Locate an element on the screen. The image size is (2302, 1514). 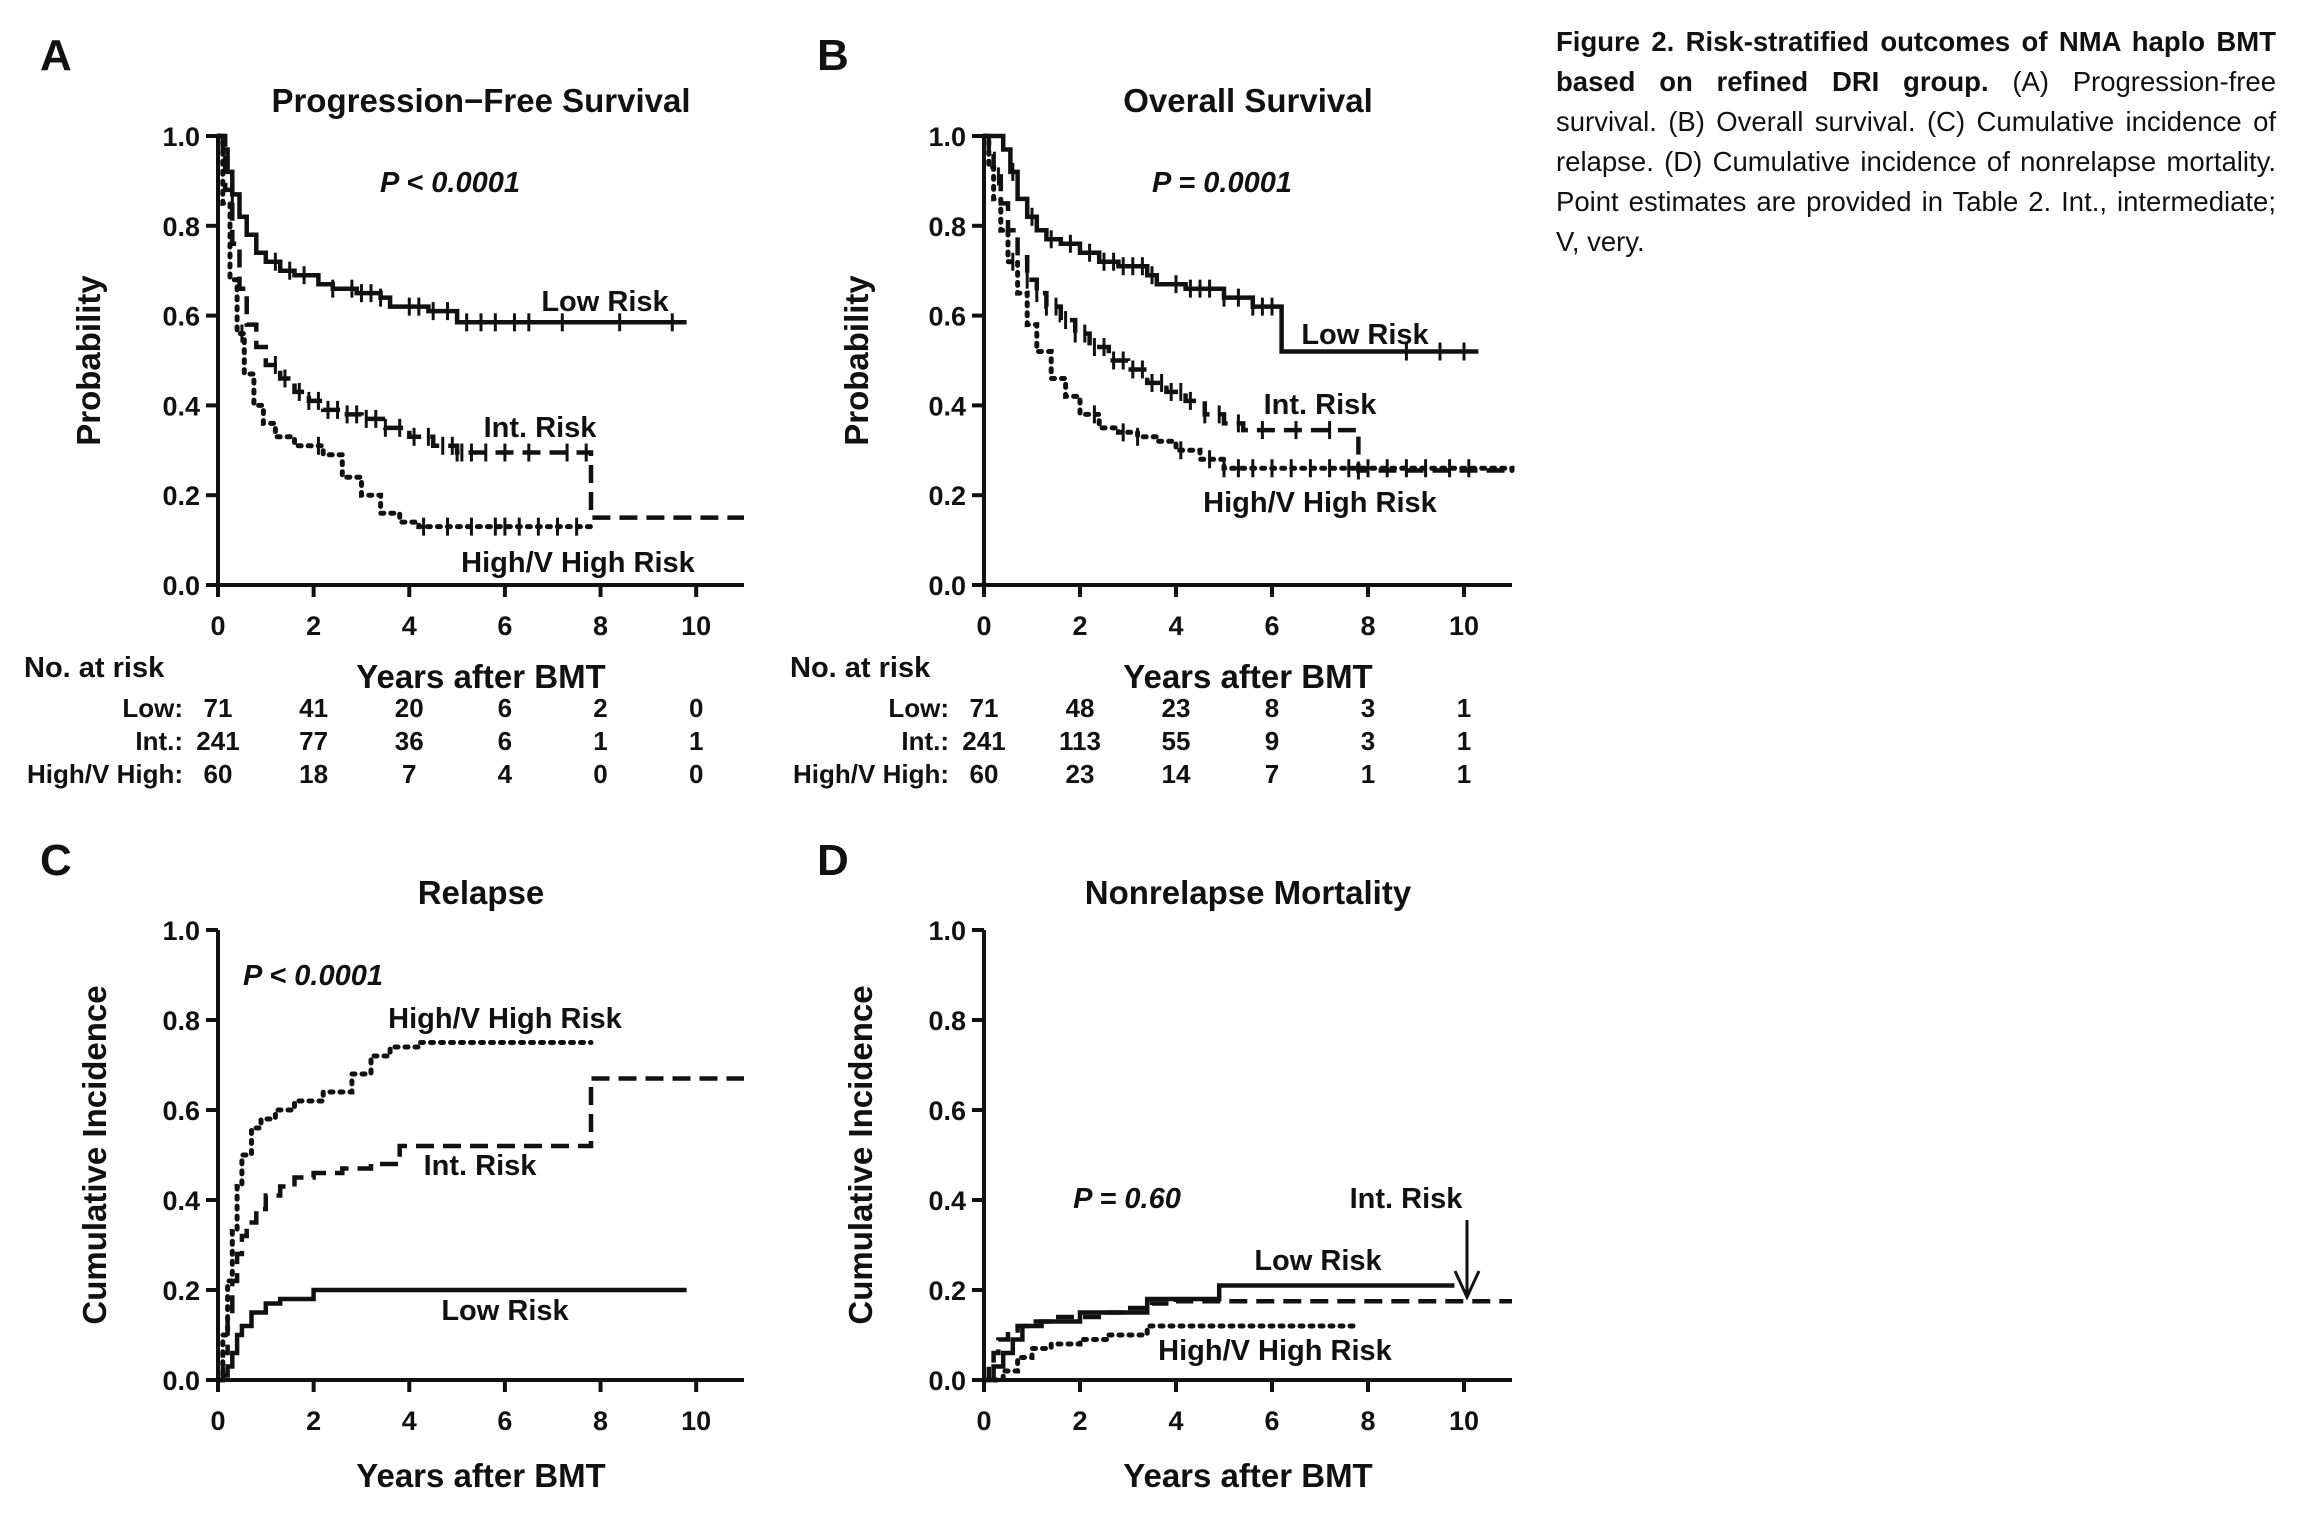
chart-title: Overall Survival is located at coordinates (1247, 100).